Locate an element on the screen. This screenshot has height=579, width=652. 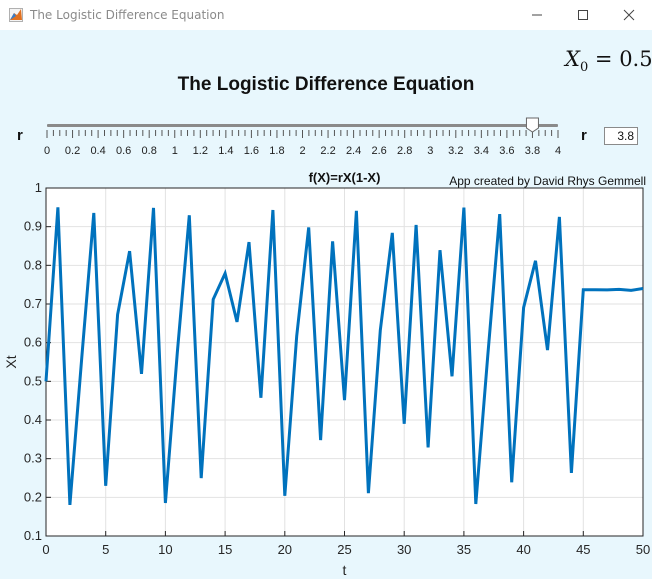
slider-label: r is located at coordinates (20, 135).